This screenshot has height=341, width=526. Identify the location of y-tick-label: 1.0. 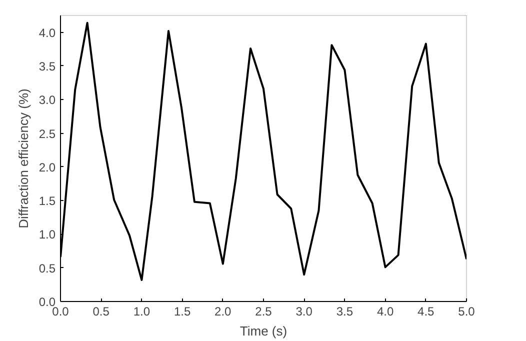
(47, 235).